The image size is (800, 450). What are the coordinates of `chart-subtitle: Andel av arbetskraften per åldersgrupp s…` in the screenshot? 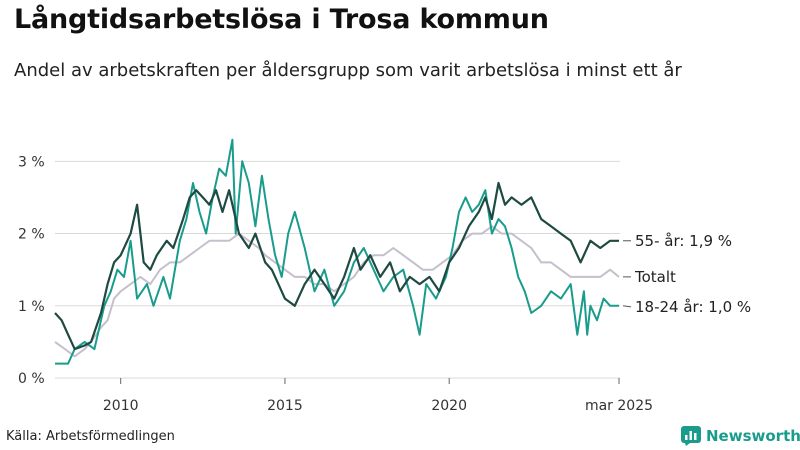 It's located at (348, 70).